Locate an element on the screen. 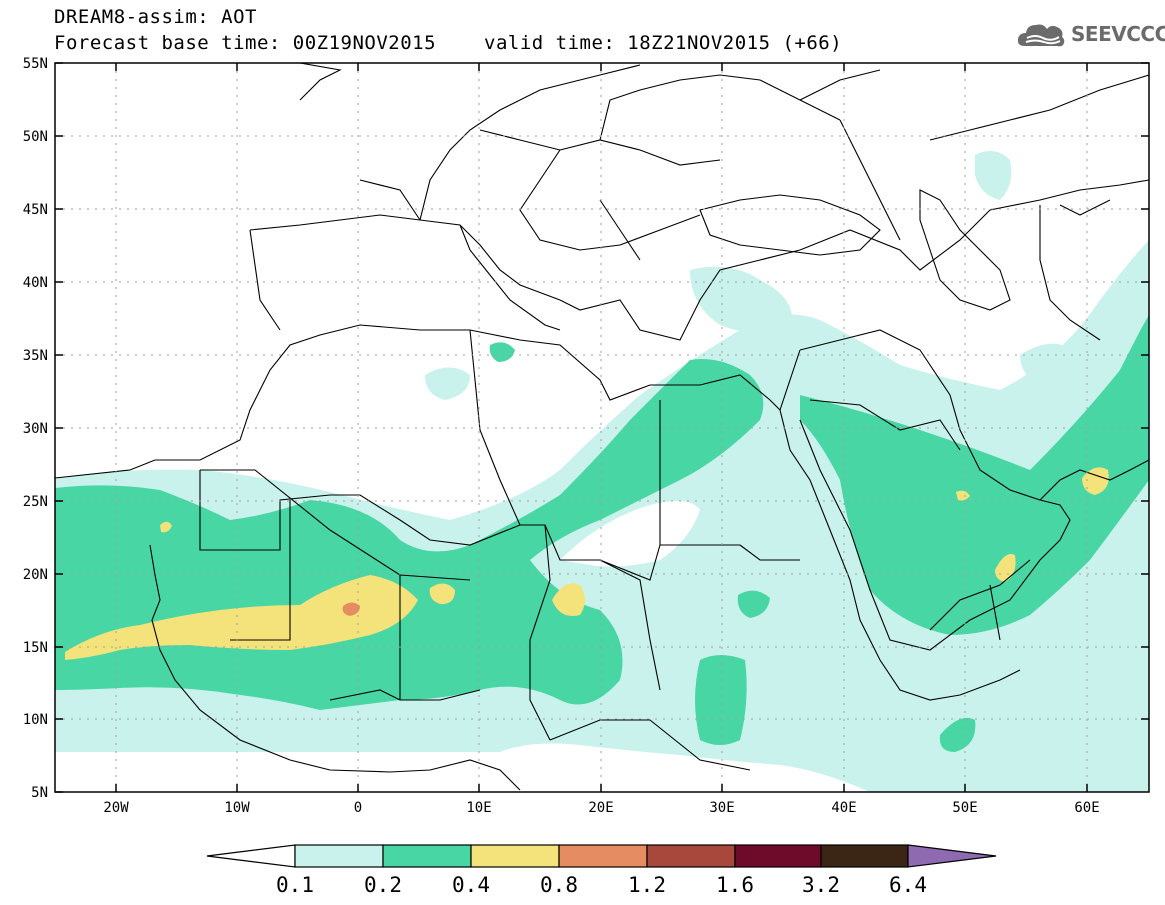 The height and width of the screenshot is (905, 1165). seevccc-logo: SEEVCCC is located at coordinates (1090, 34).